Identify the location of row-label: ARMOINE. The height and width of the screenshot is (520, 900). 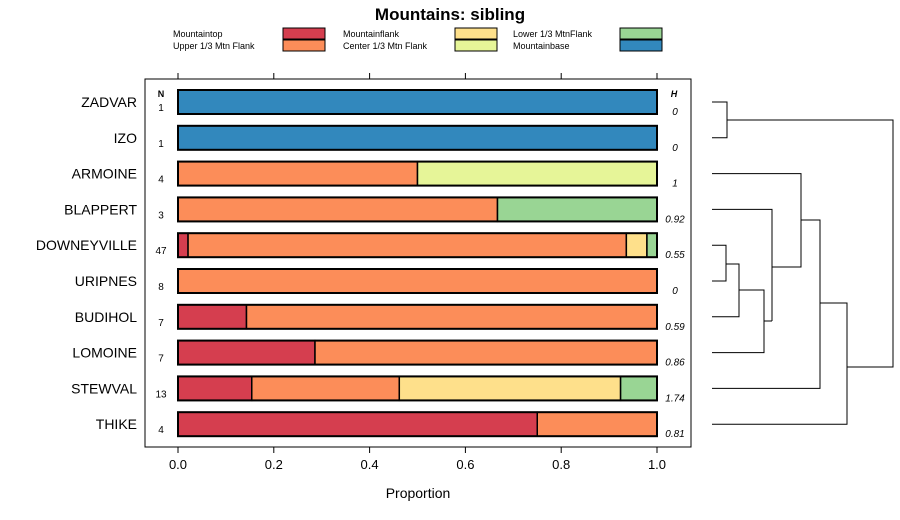
(104, 174).